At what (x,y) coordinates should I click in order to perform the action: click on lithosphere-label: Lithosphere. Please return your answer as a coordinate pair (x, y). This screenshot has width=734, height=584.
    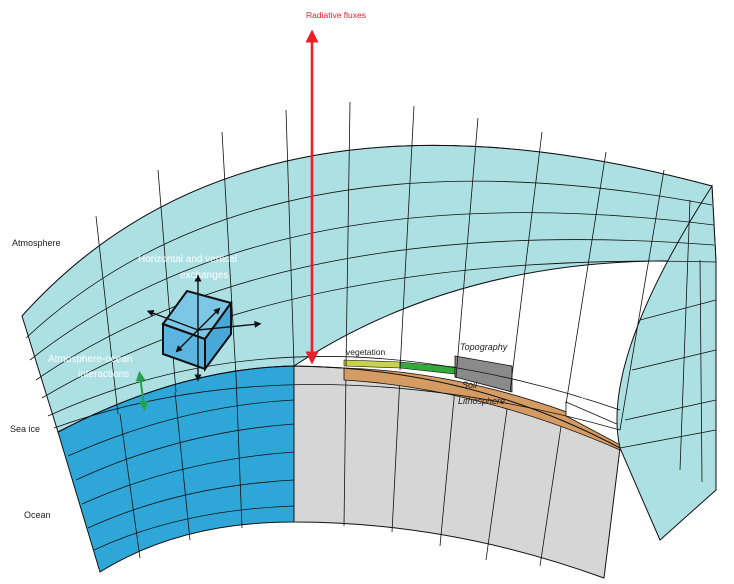
    Looking at the image, I should click on (481, 401).